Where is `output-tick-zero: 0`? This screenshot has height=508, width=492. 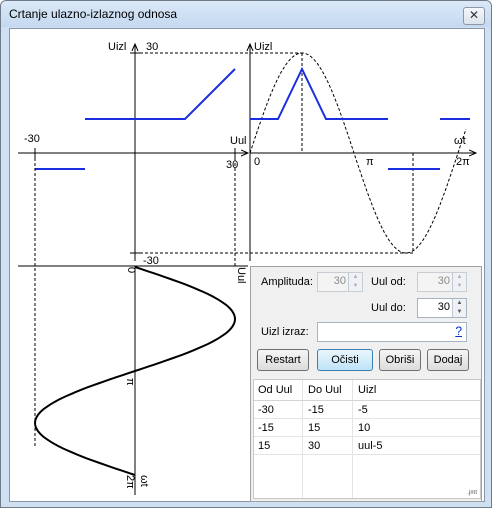
output-tick-zero: 0 is located at coordinates (257, 162).